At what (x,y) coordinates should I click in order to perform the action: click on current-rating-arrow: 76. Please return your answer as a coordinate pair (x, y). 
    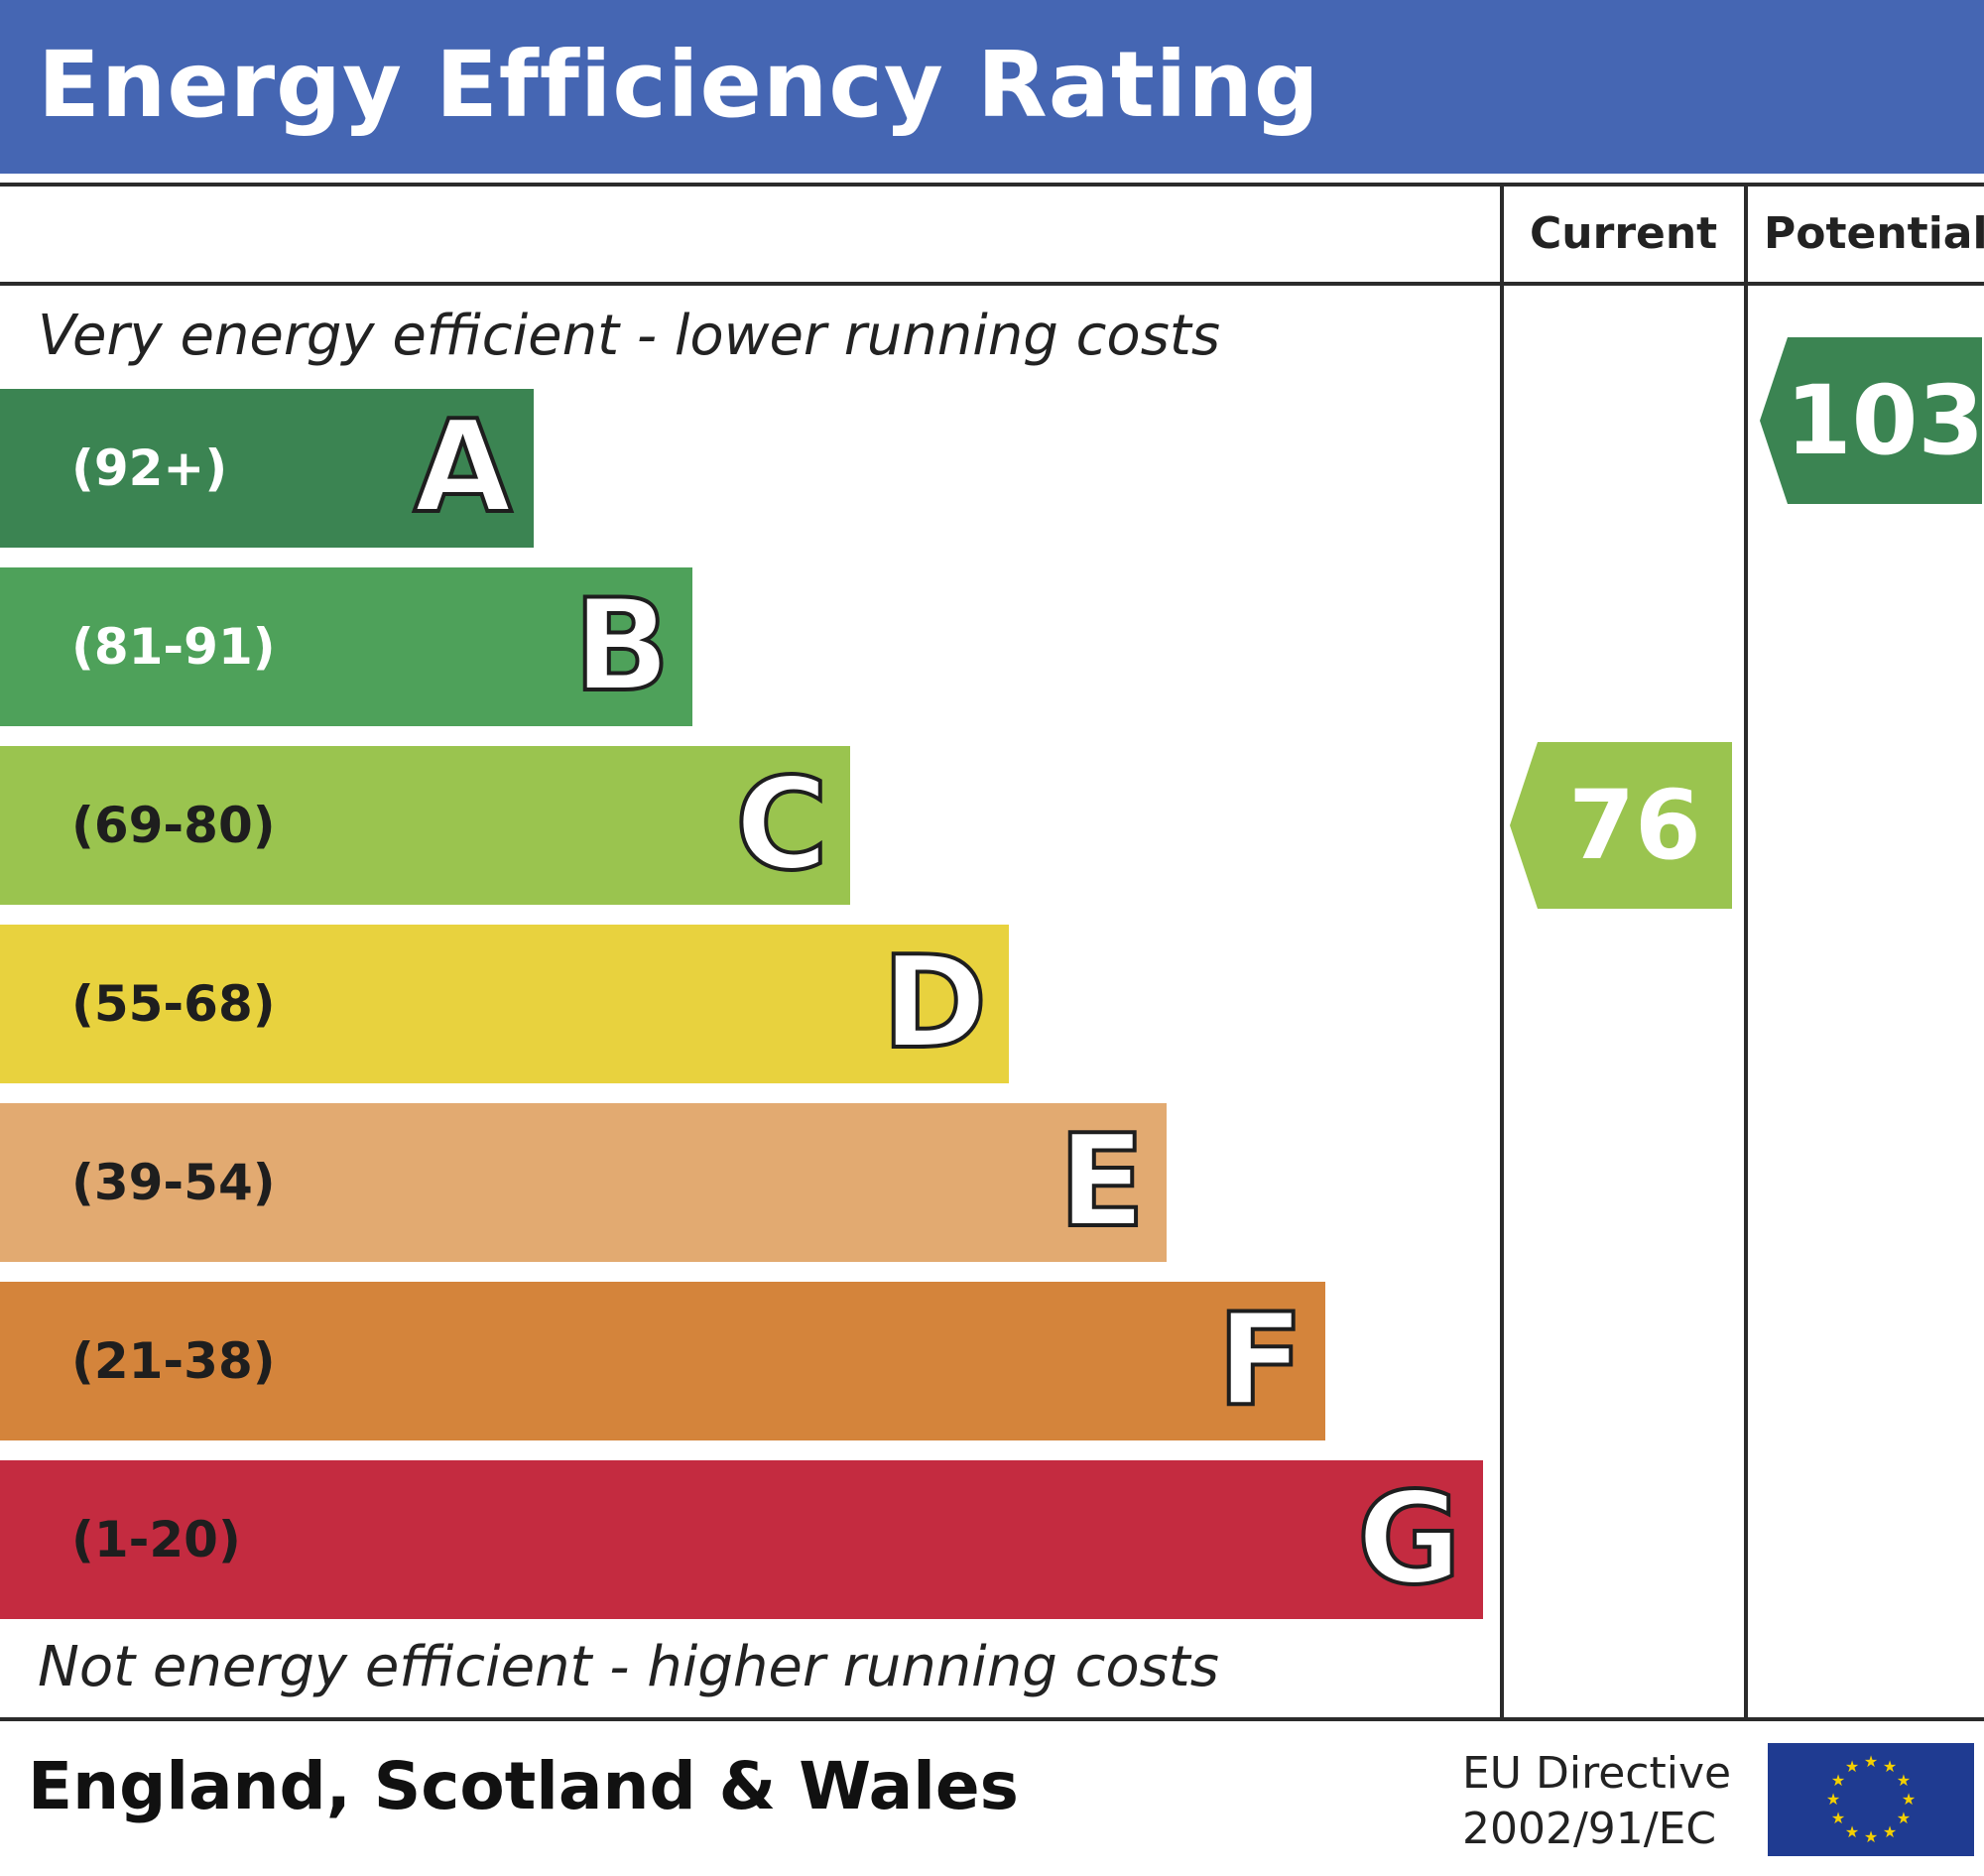
    Looking at the image, I should click on (1621, 825).